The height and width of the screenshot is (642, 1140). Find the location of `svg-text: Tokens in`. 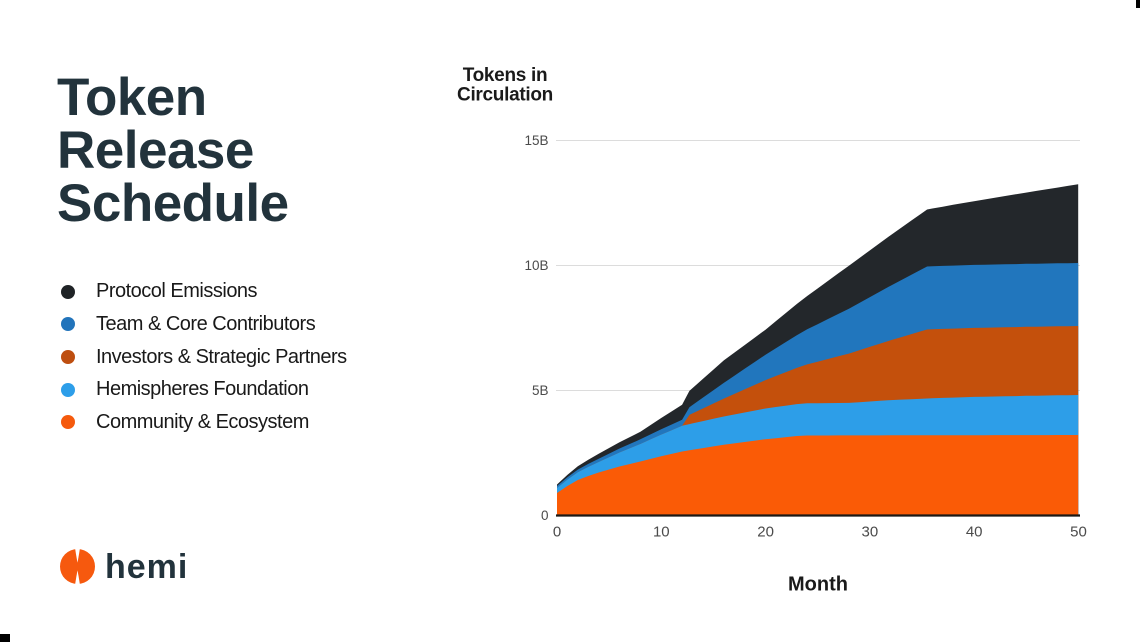

svg-text: Tokens in is located at coordinates (505, 75).